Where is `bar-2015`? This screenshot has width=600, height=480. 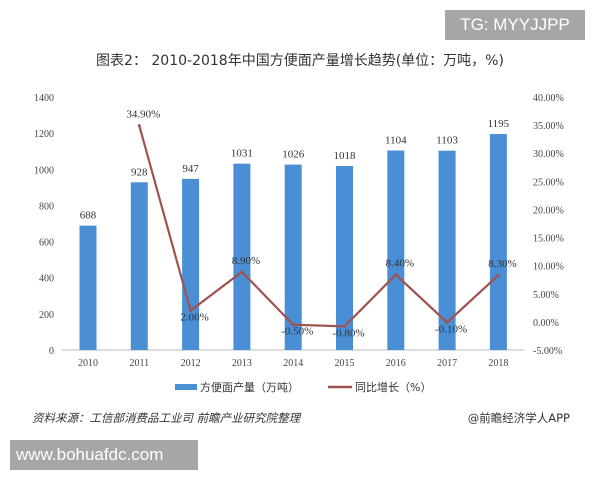
bar-2015 is located at coordinates (344, 258).